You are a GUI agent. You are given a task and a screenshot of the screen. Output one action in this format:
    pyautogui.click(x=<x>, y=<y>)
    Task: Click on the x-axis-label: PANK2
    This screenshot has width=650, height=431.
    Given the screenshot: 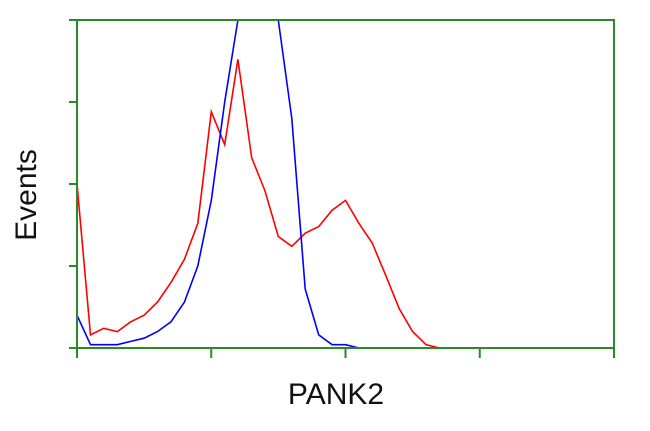 What is the action you would take?
    pyautogui.click(x=336, y=394)
    